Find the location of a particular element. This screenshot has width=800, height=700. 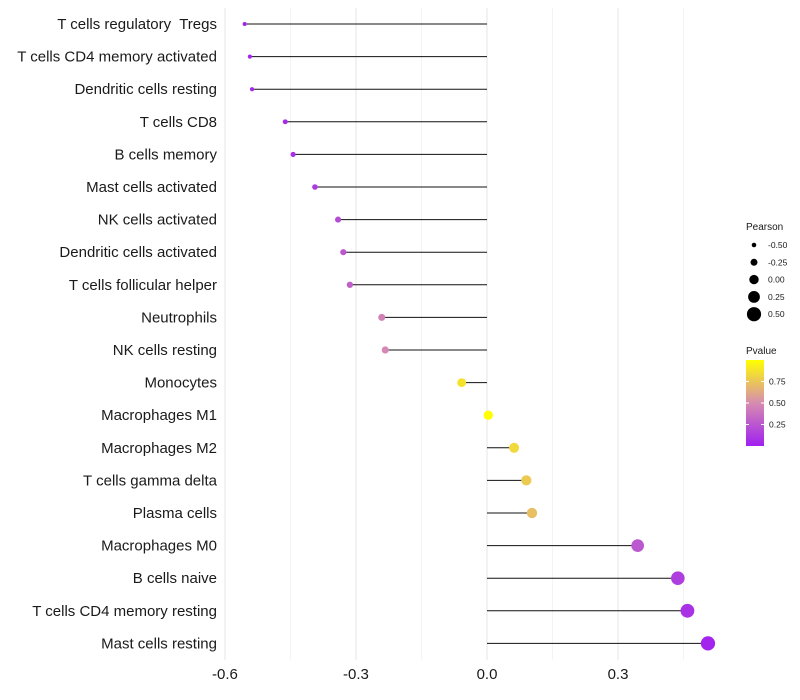

category-label: B cells memory is located at coordinates (165, 154).